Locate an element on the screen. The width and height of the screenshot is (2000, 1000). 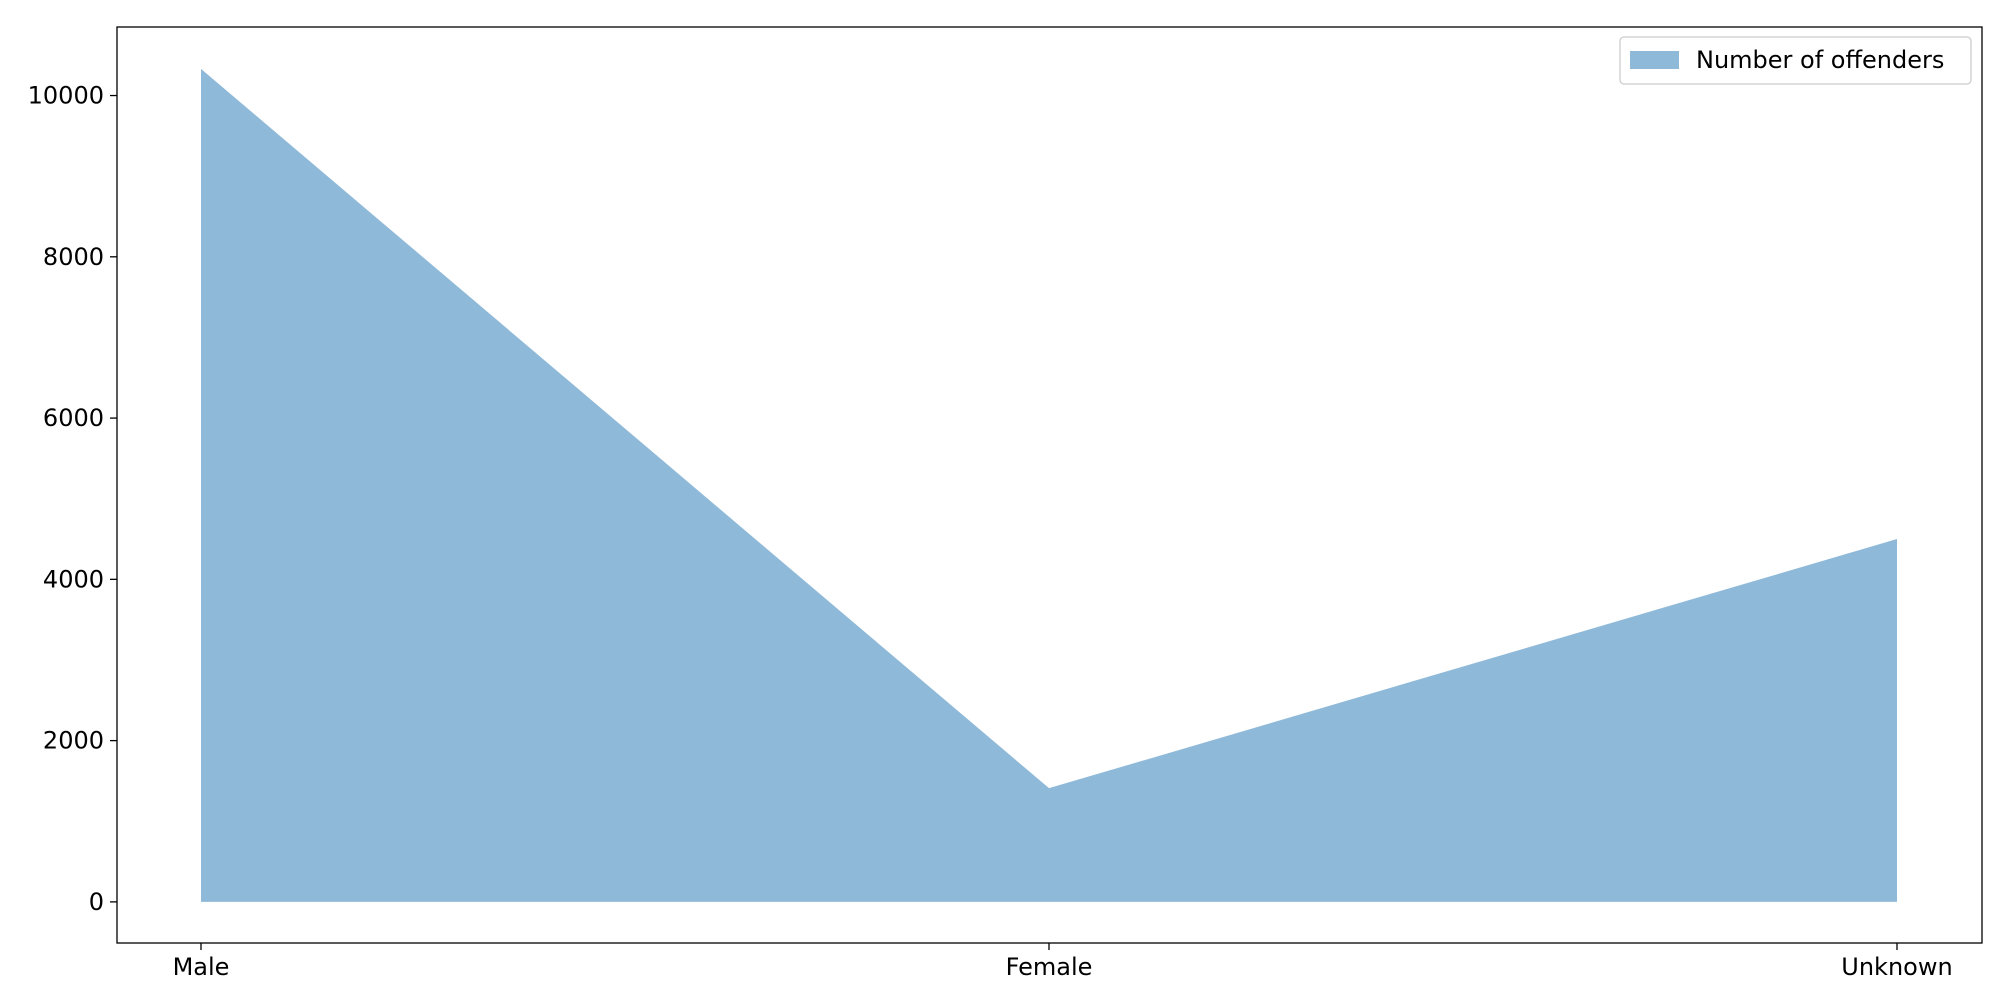
y-tick-label: 2000 is located at coordinates (73, 741).